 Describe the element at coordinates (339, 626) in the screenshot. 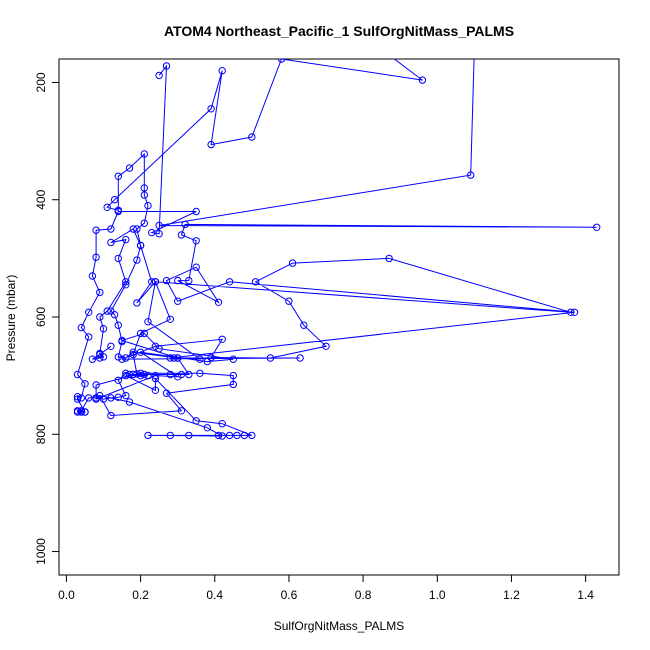

I see `x-axis-label: SulfOrgNitMass_PALMS` at that location.